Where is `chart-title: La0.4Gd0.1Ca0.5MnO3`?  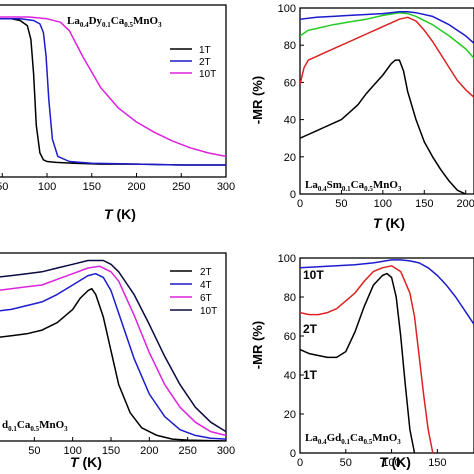 chart-title: La0.4Gd0.1Ca0.5MnO3 is located at coordinates (353, 439).